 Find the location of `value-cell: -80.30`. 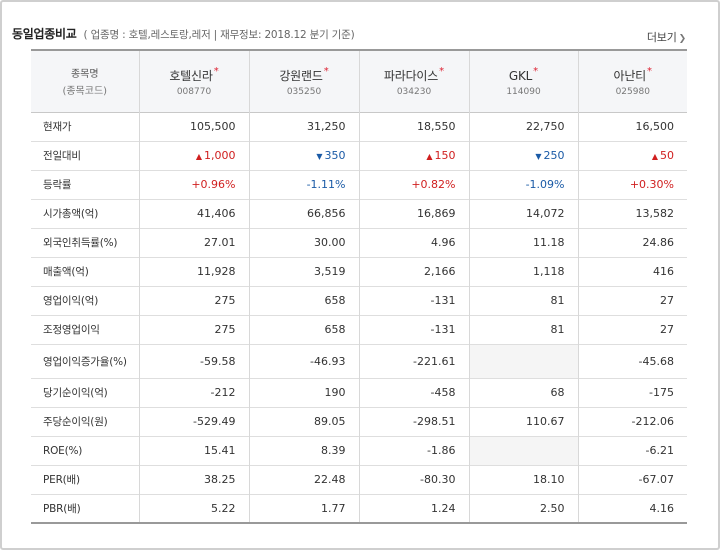

value-cell: -80.30 is located at coordinates (413, 479).